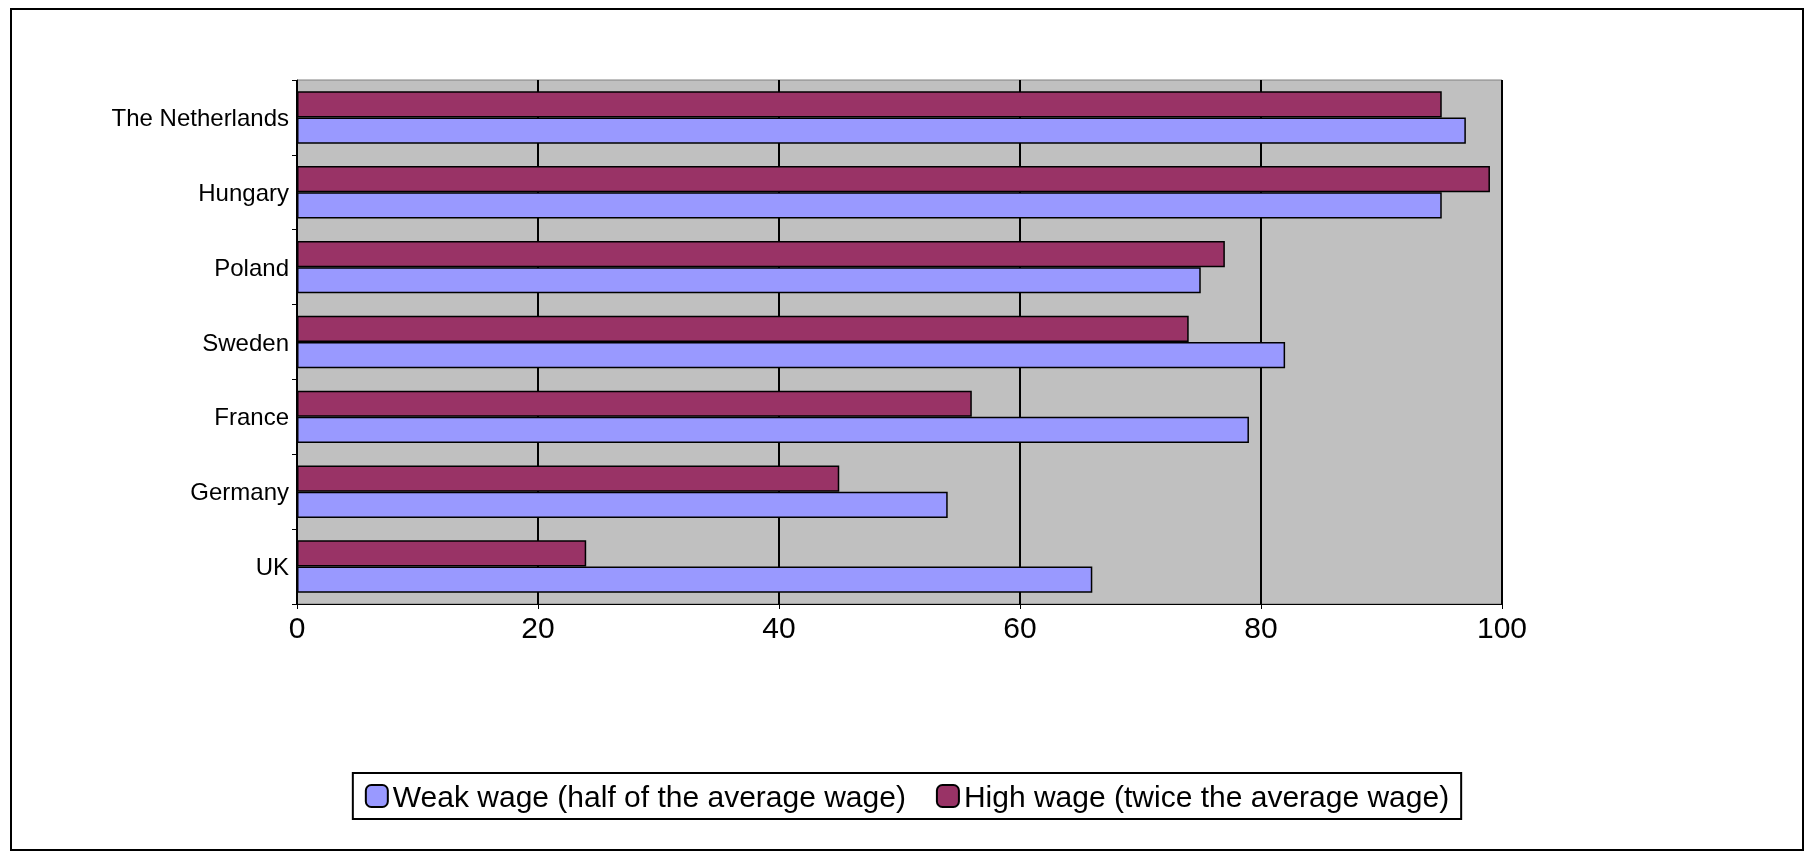 This screenshot has width=1816, height=863. I want to click on x-tick-label: 100, so click(1502, 627).